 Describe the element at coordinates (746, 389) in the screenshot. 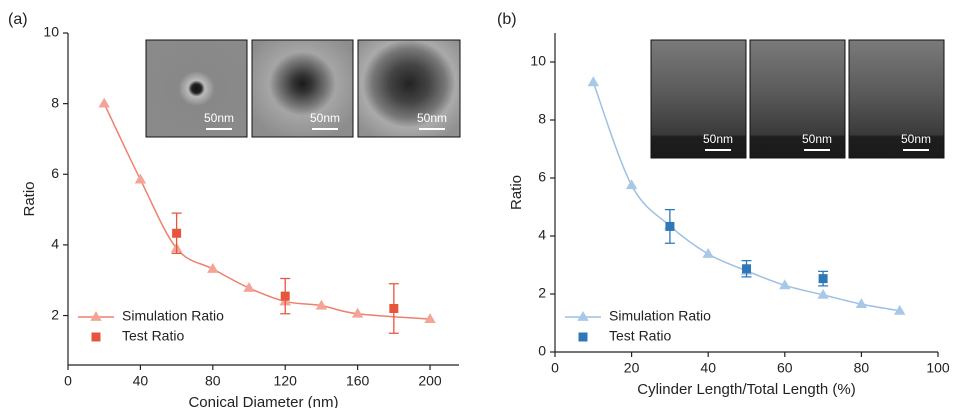

I see `x-axis-label: Cylinder Length/Total Length (%)` at that location.